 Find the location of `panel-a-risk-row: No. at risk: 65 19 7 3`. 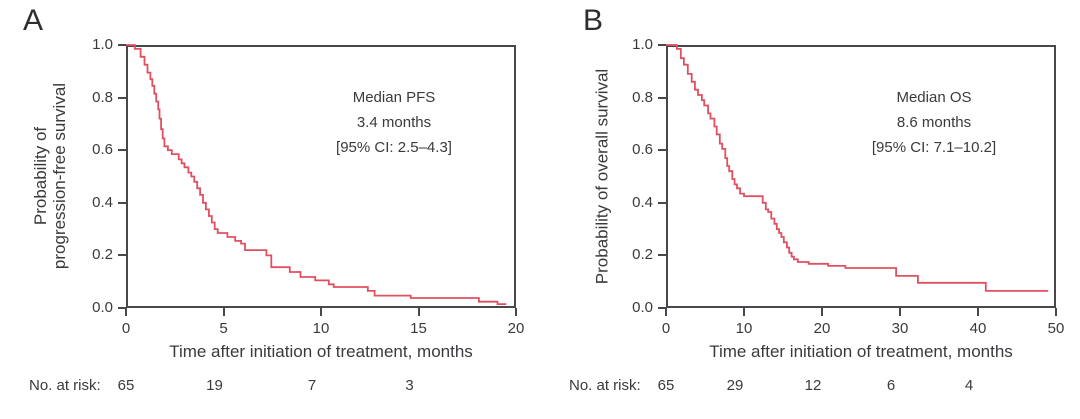

panel-a-risk-row: No. at risk: 65 19 7 3 is located at coordinates (270, 387).